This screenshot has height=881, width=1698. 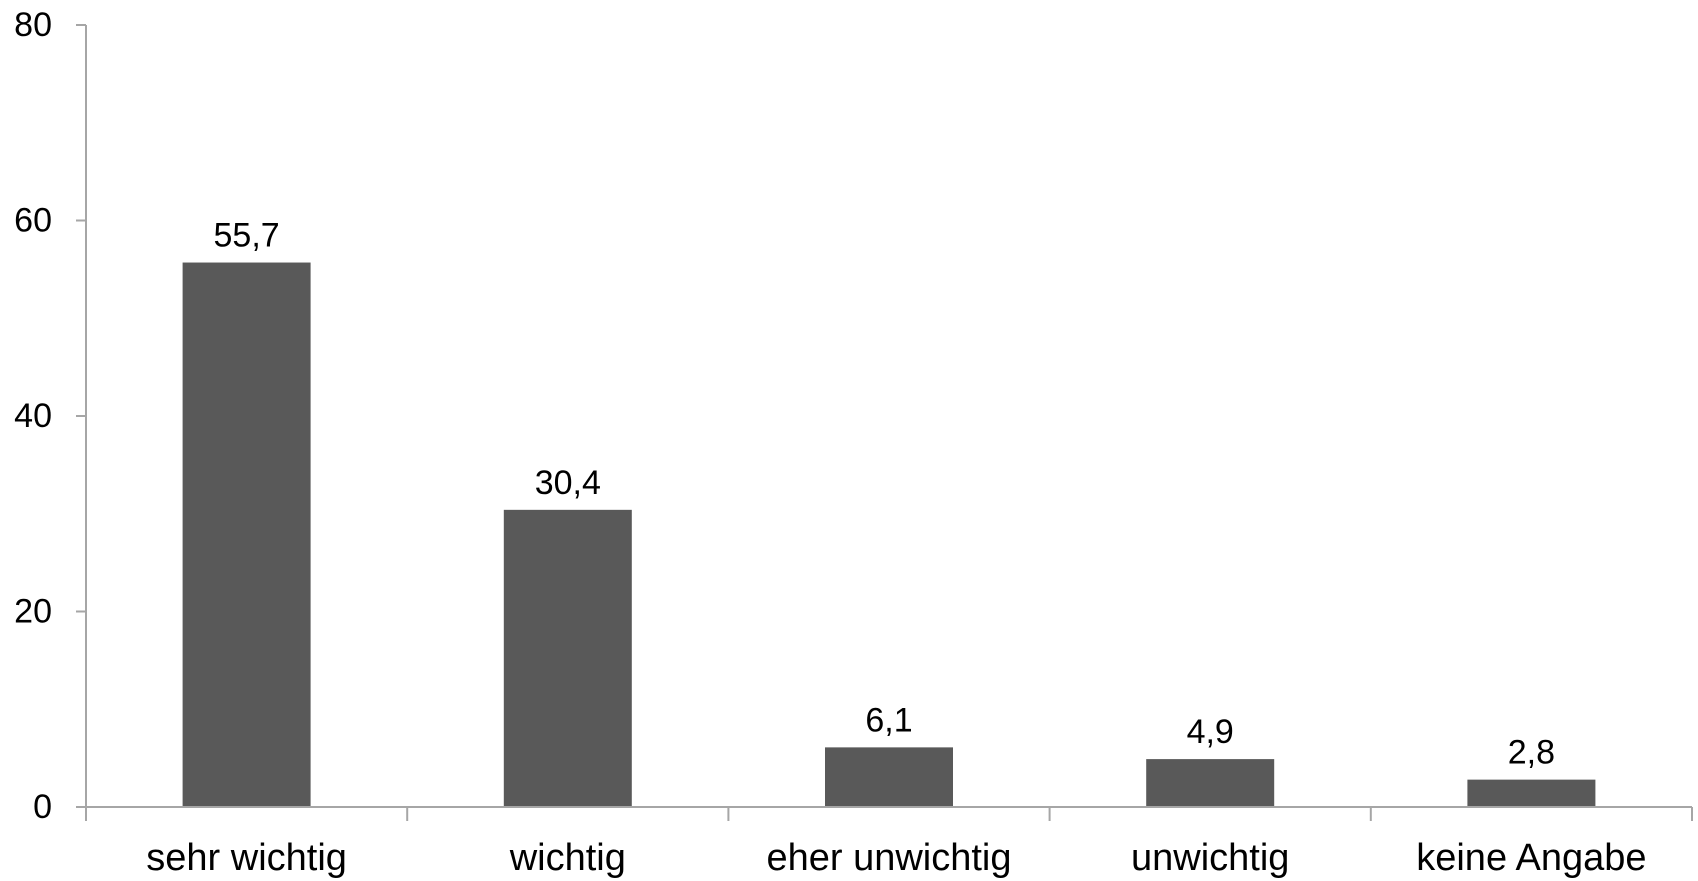 What do you see at coordinates (567, 858) in the screenshot?
I see `category-label: wichtig` at bounding box center [567, 858].